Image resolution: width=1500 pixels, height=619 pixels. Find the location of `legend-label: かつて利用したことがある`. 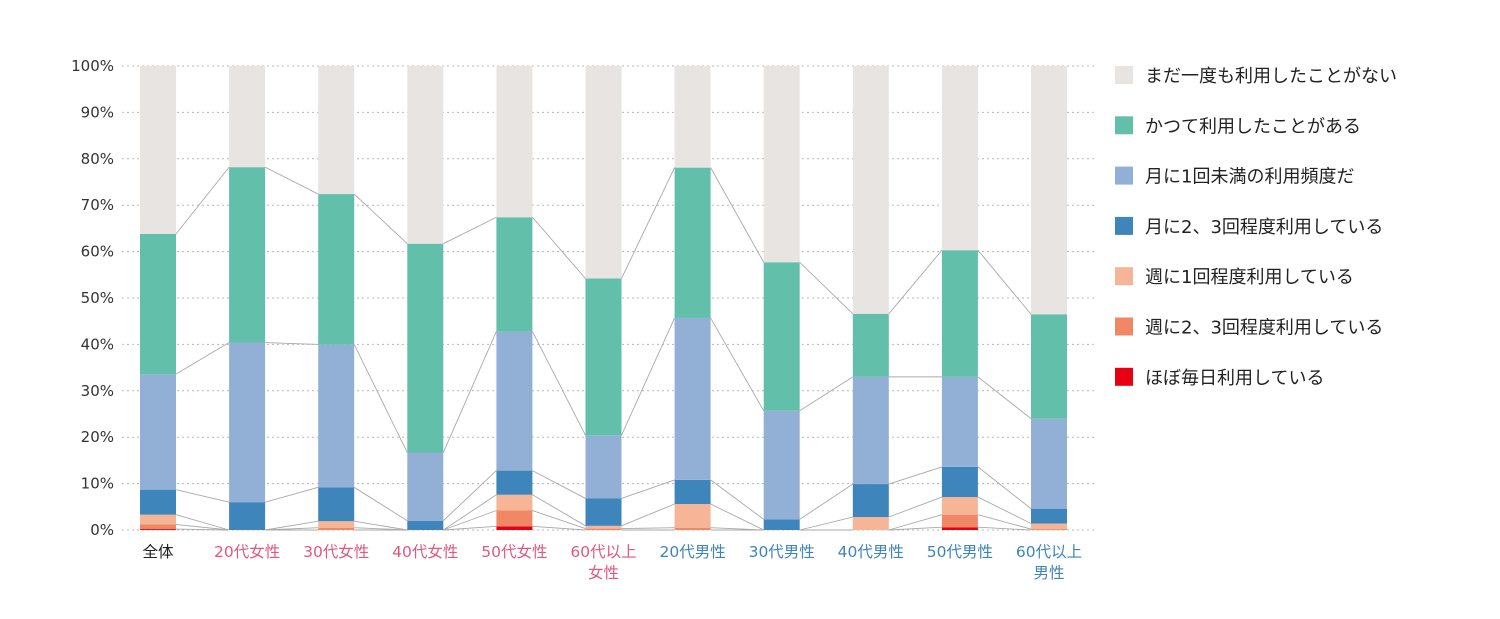

legend-label: かつて利用したことがある is located at coordinates (1253, 126).